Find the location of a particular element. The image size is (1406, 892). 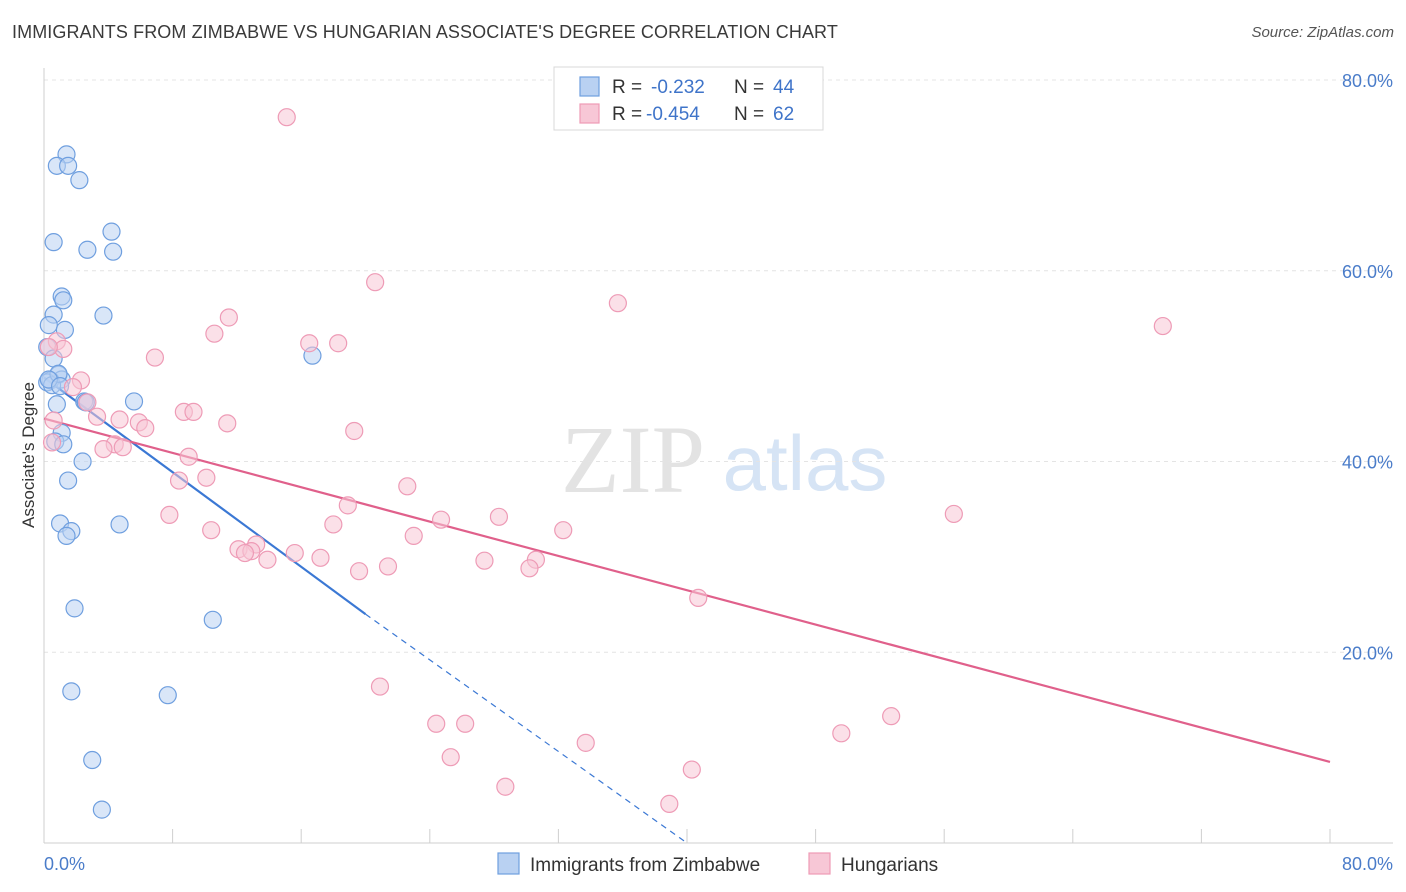

series-legend-label-zimbabwe: Immigrants from Zimbabwe is located at coordinates (645, 865).